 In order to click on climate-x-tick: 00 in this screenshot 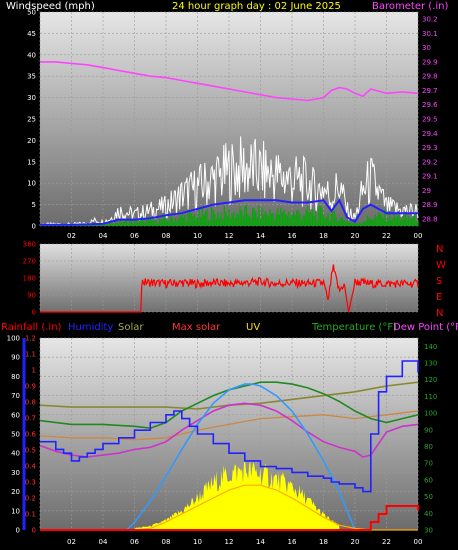, I will do `click(418, 542)`.